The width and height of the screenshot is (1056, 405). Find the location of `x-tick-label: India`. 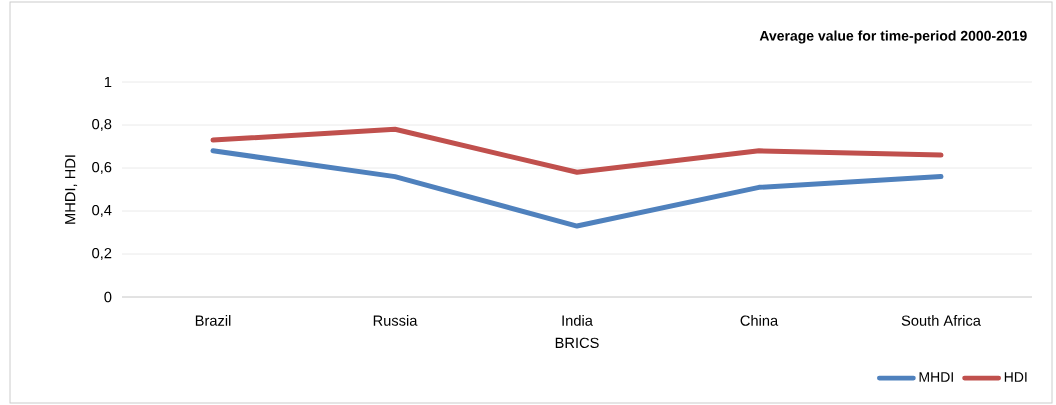

x-tick-label: India is located at coordinates (577, 320).